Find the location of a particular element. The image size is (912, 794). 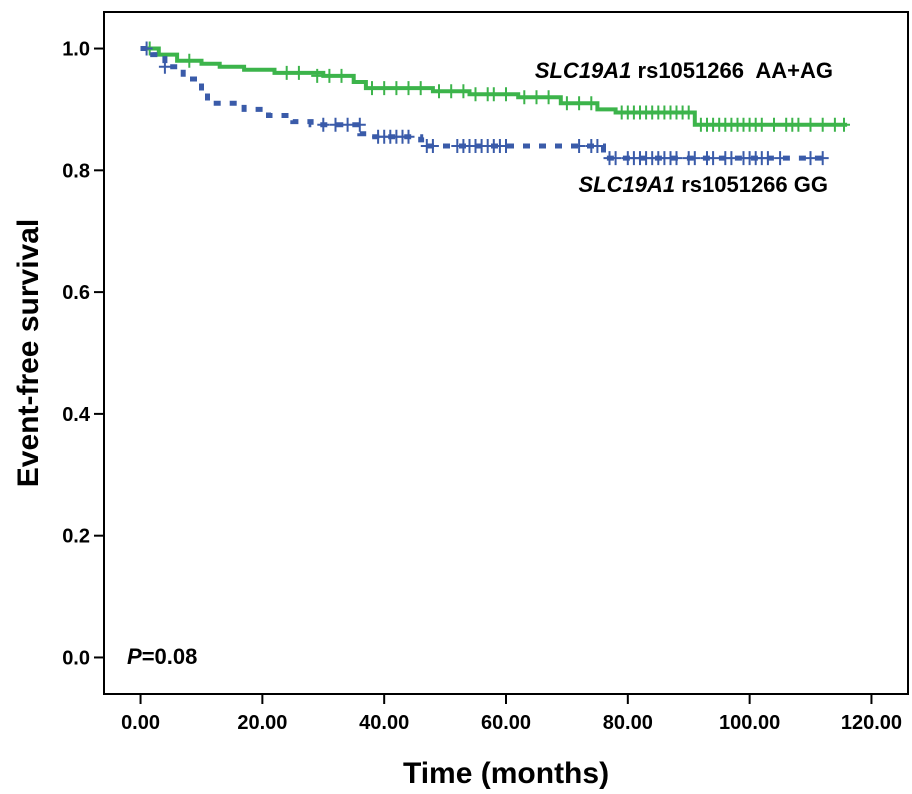

p-value-annotation: P=0.08 is located at coordinates (162, 656).